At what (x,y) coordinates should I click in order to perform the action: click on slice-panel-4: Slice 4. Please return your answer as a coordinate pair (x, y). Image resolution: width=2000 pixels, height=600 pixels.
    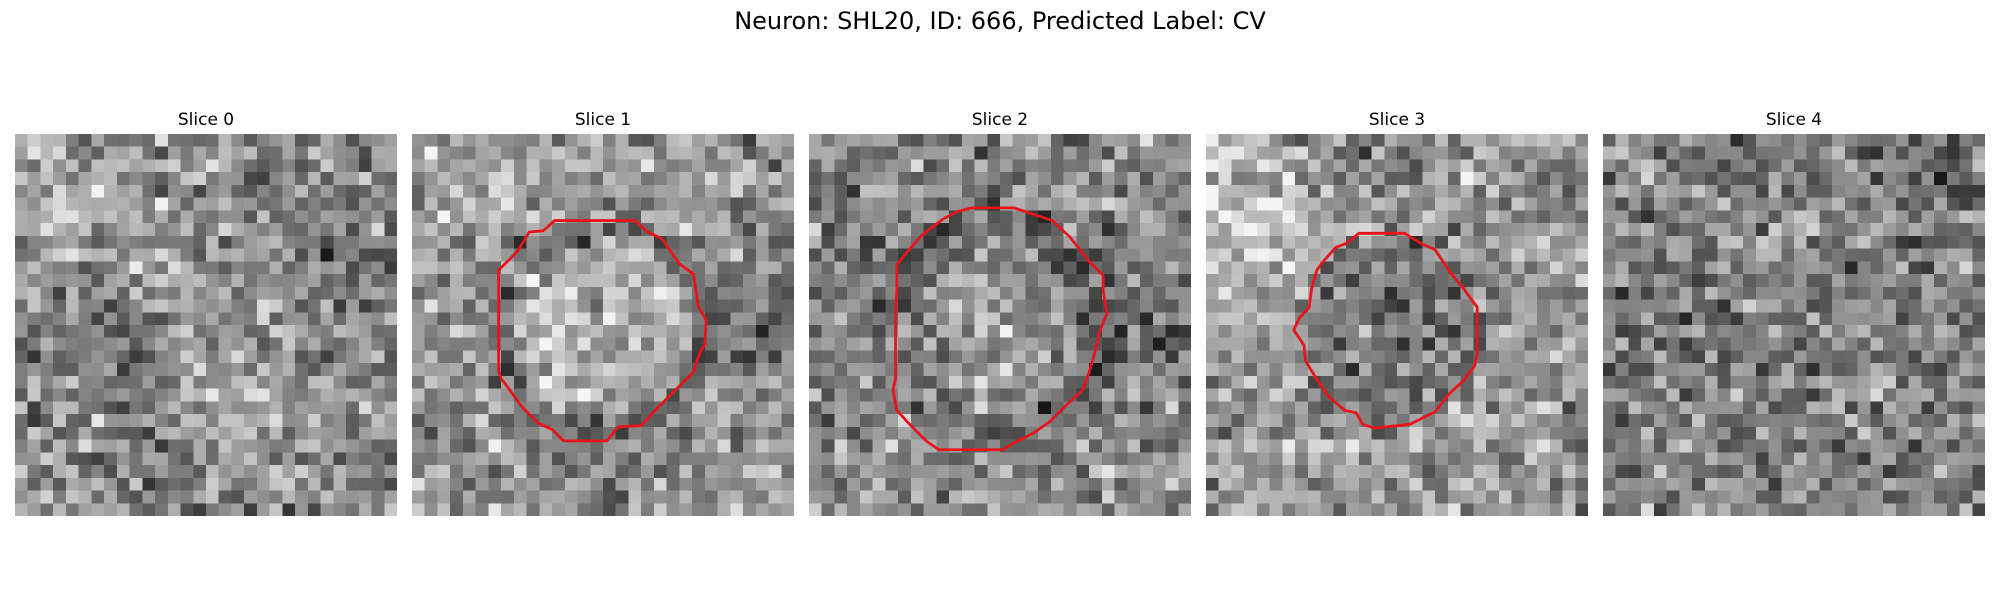
    Looking at the image, I should click on (1794, 312).